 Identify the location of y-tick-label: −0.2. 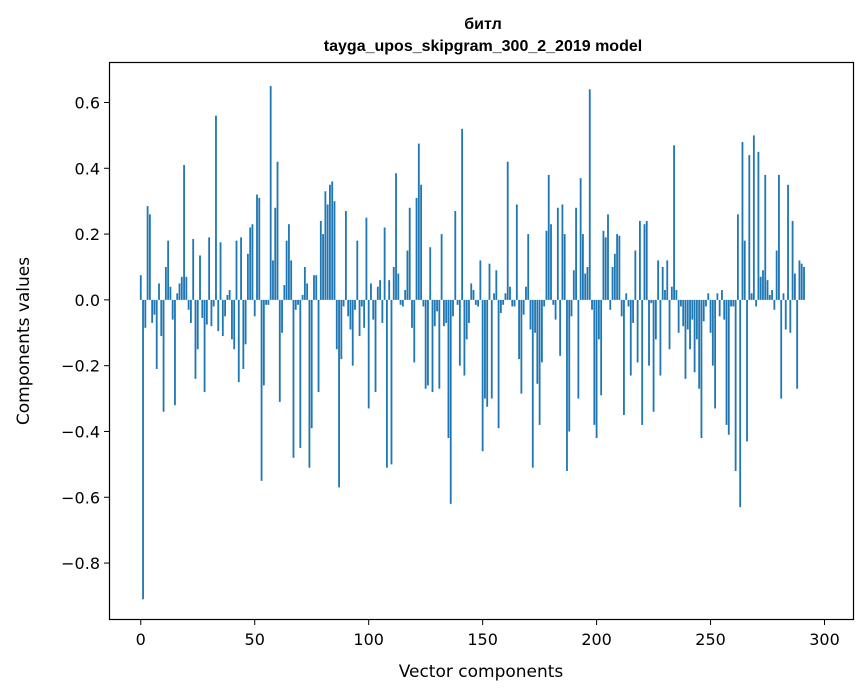
(80, 366).